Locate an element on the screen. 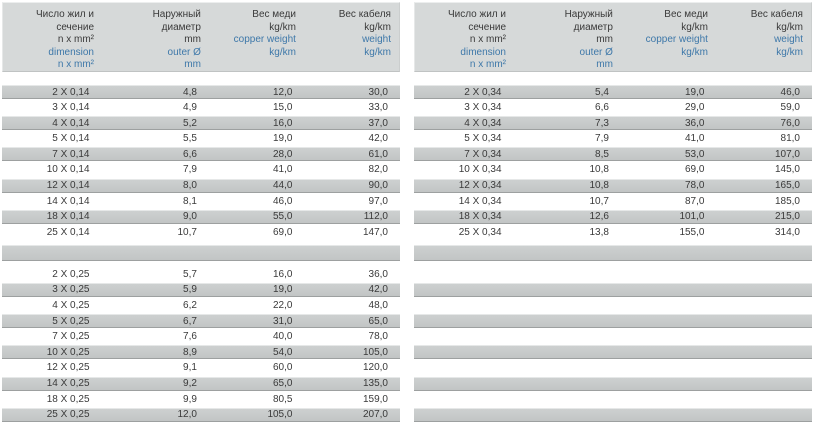  cell-dimension: 3 X 0,25 is located at coordinates (71, 290).